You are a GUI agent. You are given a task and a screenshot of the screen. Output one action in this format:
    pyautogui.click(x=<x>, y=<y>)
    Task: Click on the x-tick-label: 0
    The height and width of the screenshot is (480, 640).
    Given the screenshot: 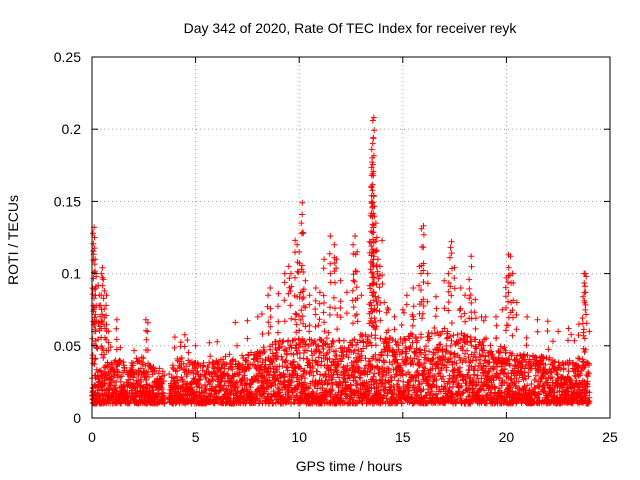 What is the action you would take?
    pyautogui.click(x=92, y=437)
    